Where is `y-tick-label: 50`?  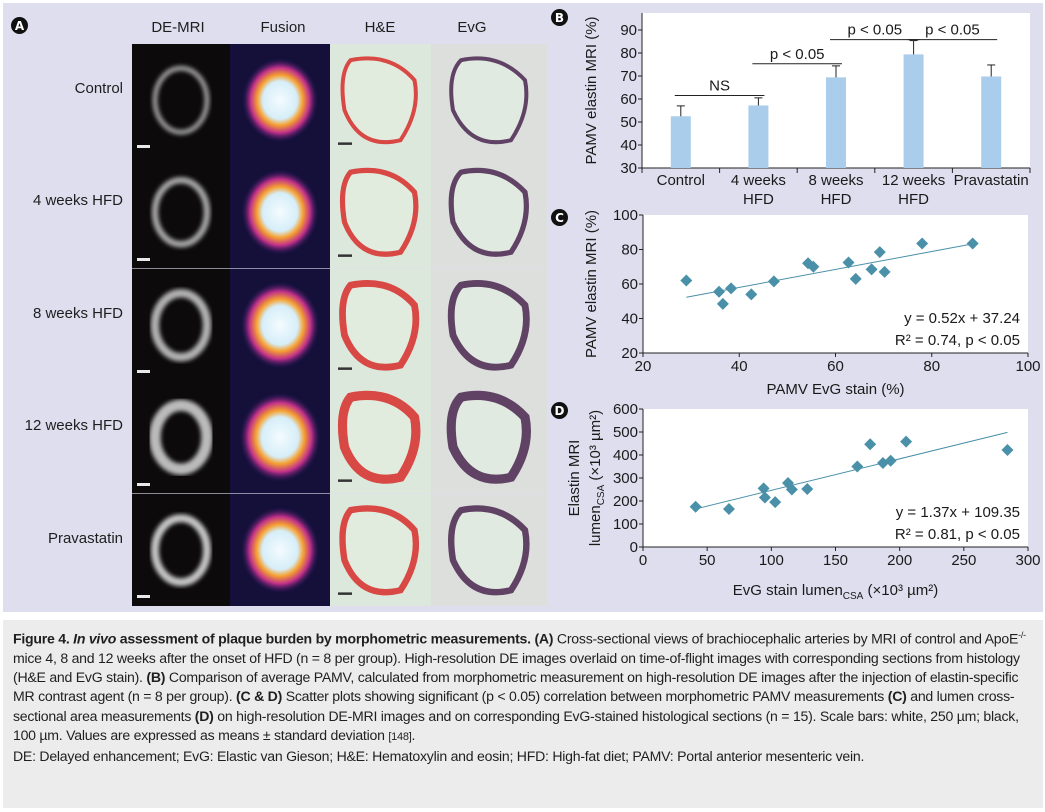 y-tick-label: 50 is located at coordinates (628, 122).